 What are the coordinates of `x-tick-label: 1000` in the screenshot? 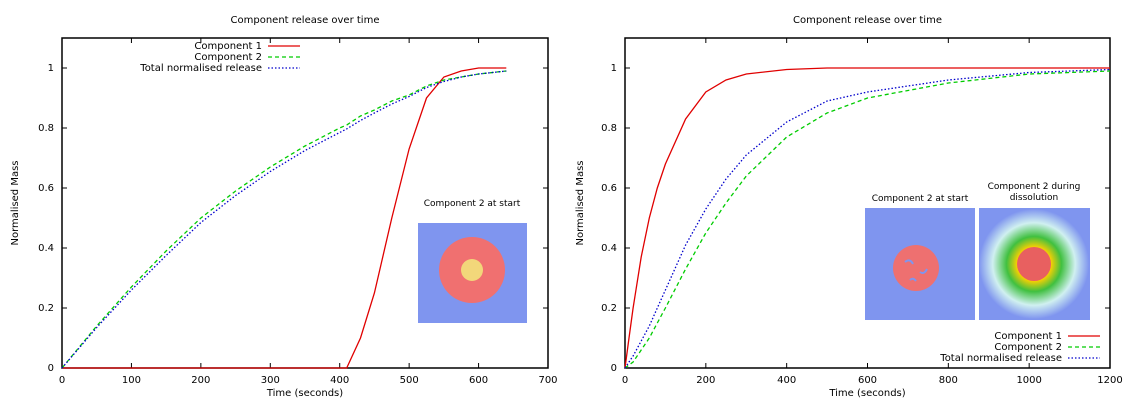 It's located at (1028, 380).